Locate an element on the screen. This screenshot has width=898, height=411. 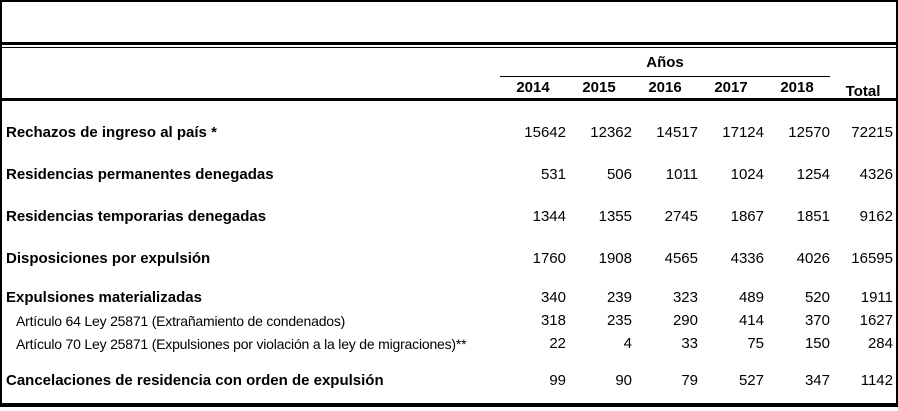
value-cell: 235 is located at coordinates (619, 320).